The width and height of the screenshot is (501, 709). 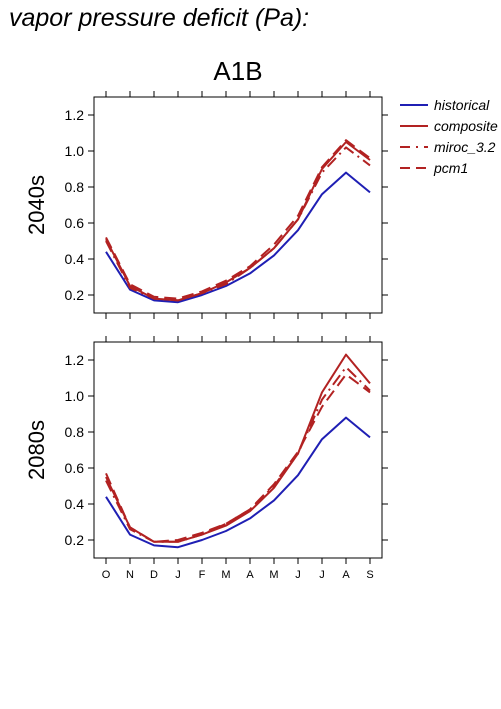 I want to click on legend-label: composite, so click(x=466, y=126).